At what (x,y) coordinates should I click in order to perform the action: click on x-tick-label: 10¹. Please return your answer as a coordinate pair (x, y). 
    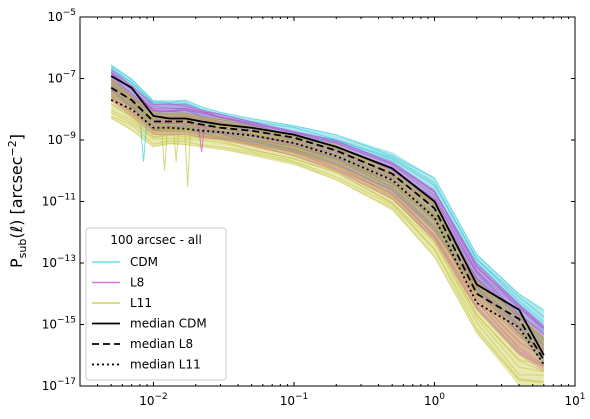
    Looking at the image, I should click on (574, 400).